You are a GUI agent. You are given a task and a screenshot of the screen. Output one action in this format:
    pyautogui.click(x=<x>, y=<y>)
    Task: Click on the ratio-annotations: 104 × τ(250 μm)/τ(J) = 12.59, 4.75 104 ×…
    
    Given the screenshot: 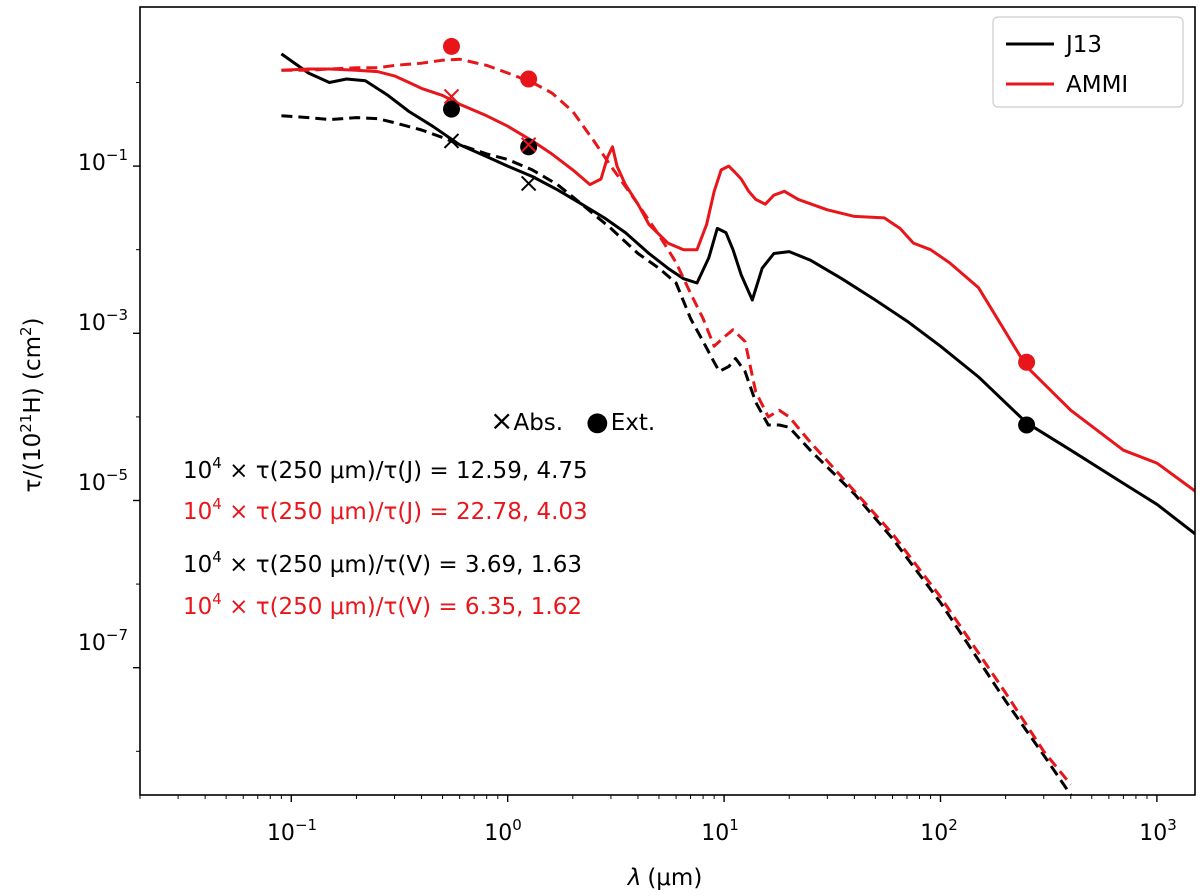 What is the action you would take?
    pyautogui.click(x=385, y=537)
    